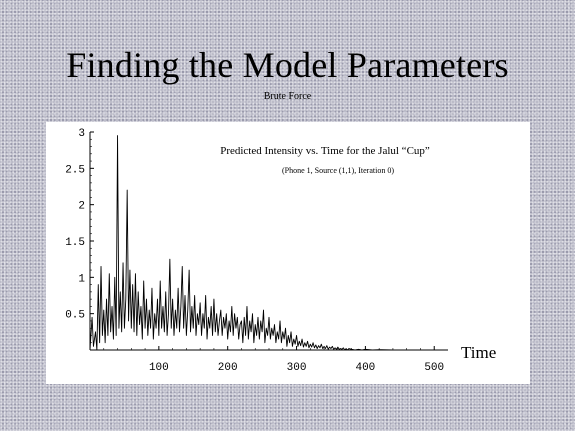  I want to click on y-tick-label: 1, so click(81, 279).